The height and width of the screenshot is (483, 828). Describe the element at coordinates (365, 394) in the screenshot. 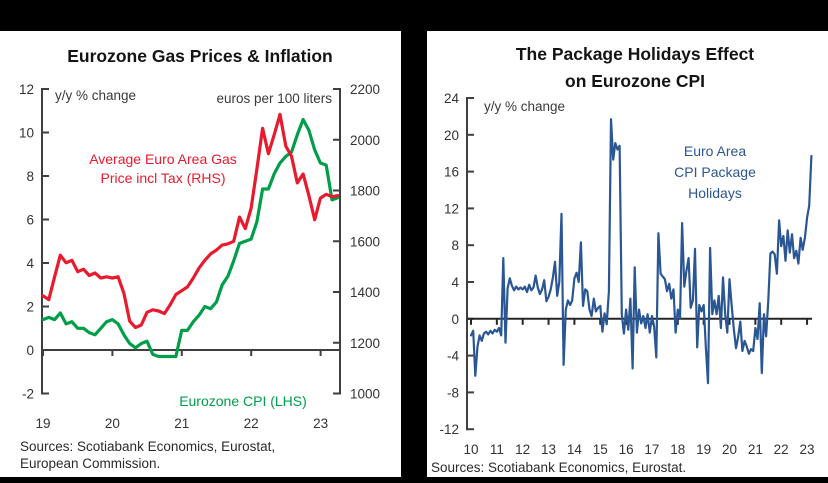

I see `left-chart-rhs-tick-label: 1000` at that location.